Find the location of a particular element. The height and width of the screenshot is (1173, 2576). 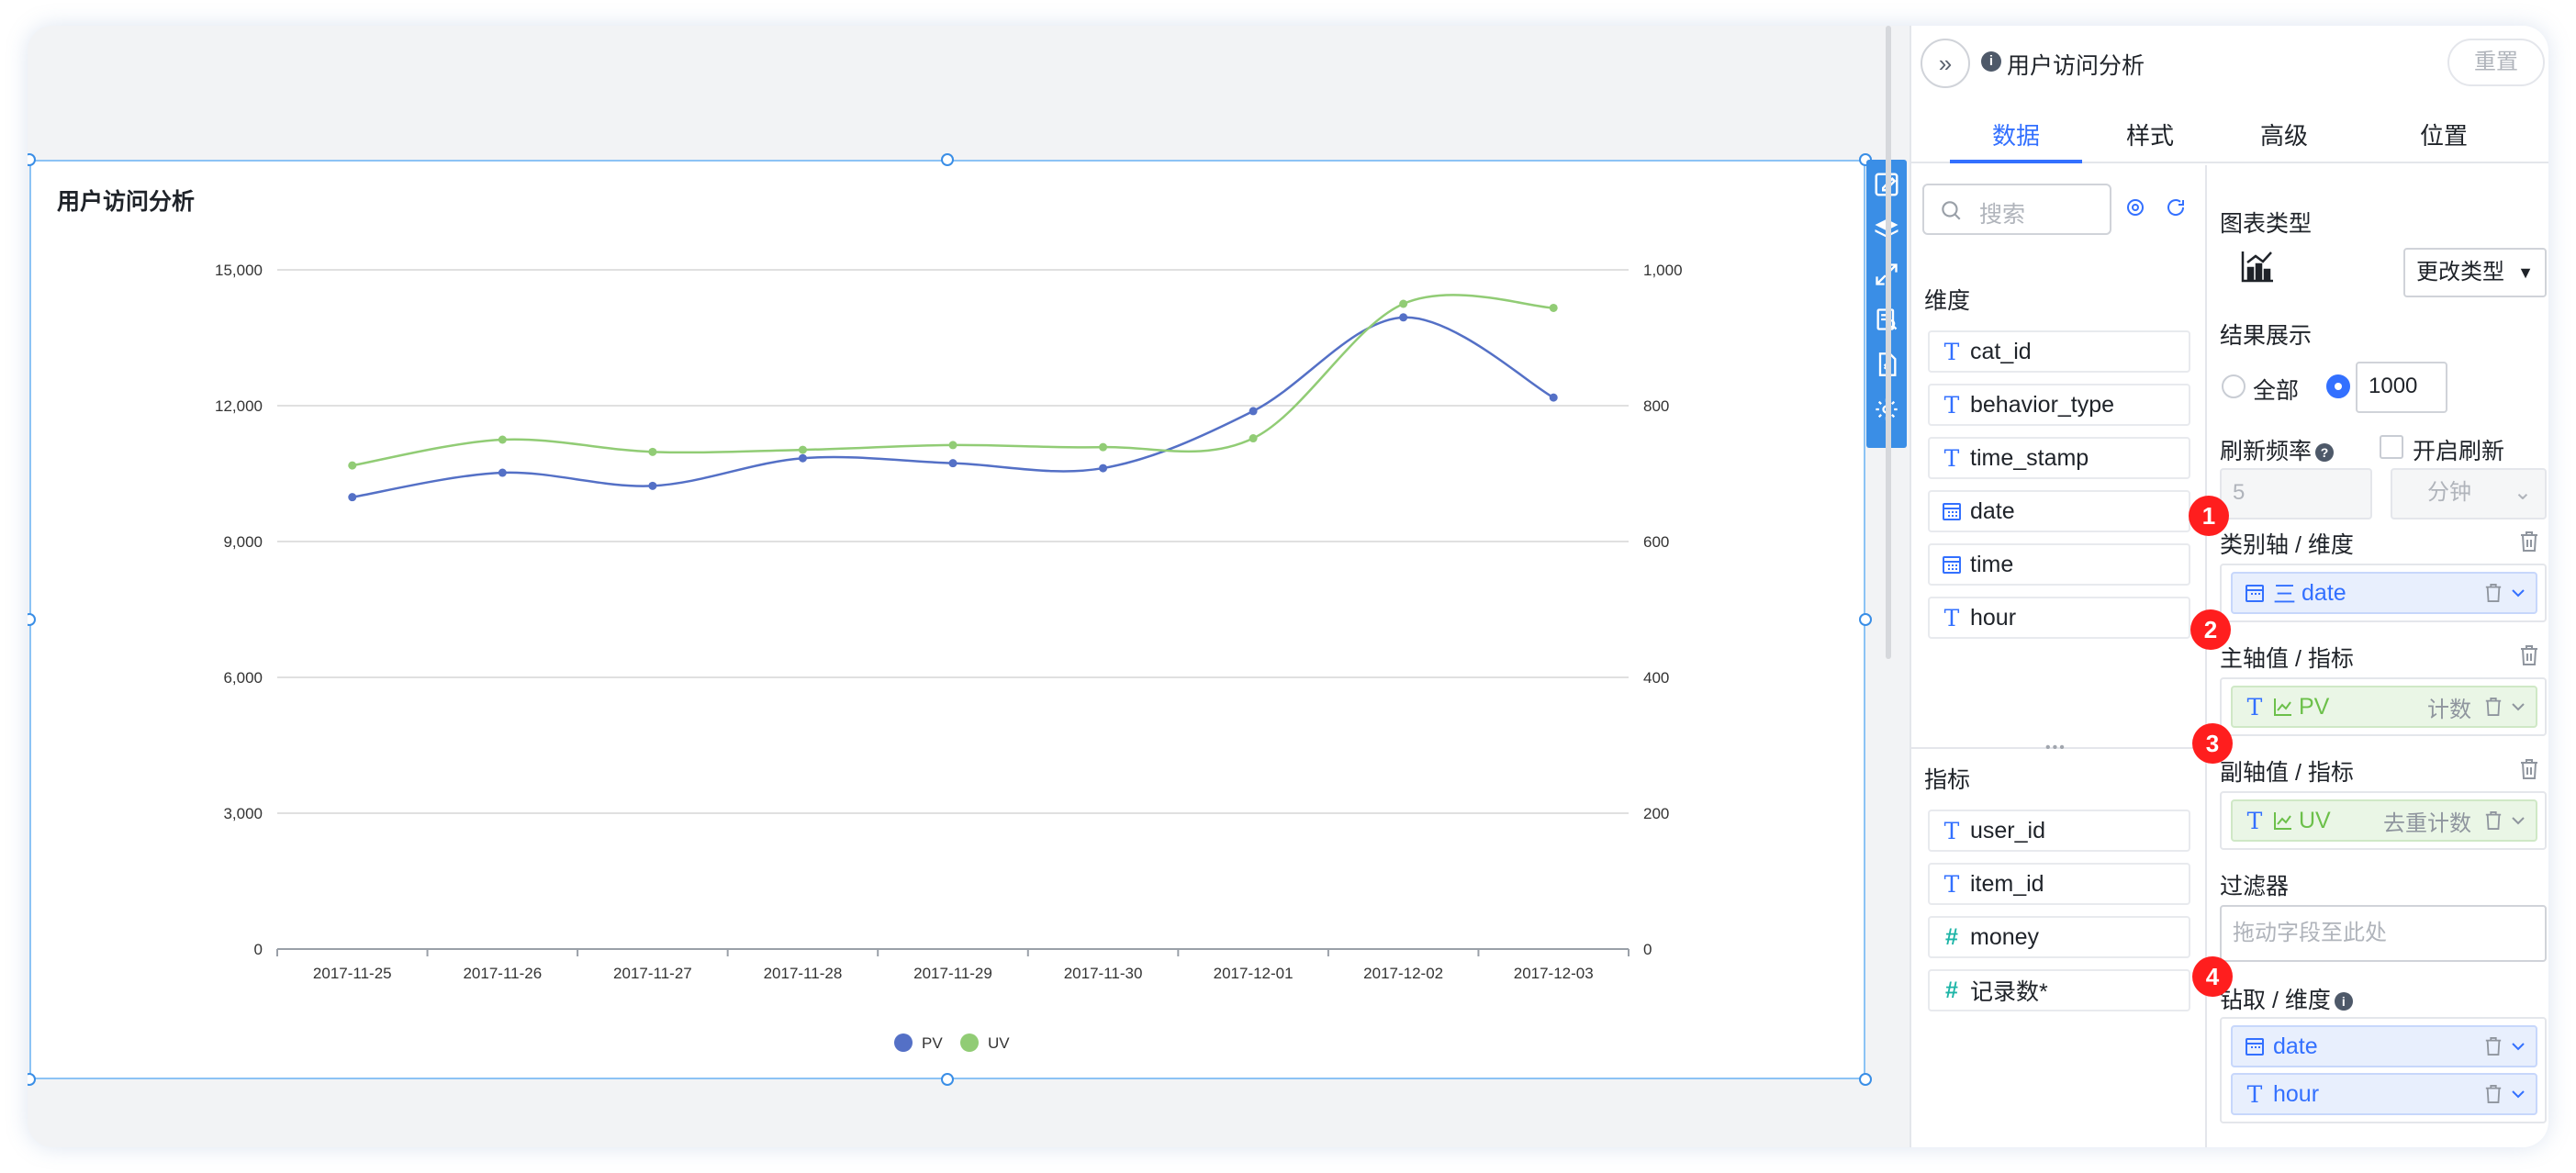

category-axis-dropzone: 三 date is located at coordinates (2383, 593).